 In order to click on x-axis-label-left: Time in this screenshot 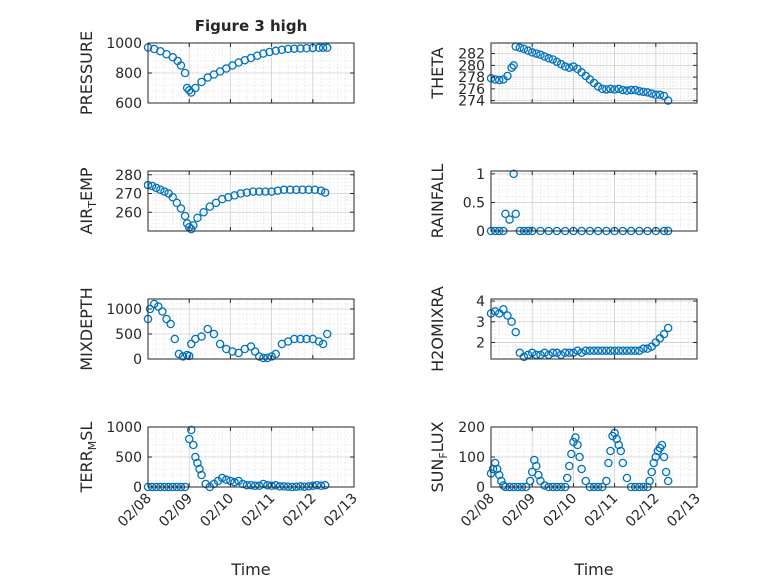, I will do `click(250, 569)`.